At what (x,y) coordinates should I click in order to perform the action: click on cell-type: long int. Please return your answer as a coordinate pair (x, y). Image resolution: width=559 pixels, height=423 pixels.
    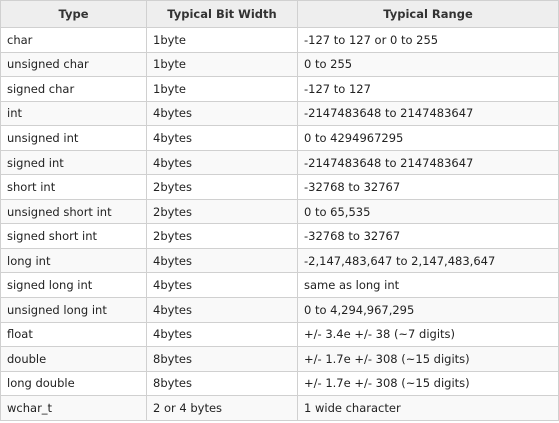
    Looking at the image, I should click on (73, 260).